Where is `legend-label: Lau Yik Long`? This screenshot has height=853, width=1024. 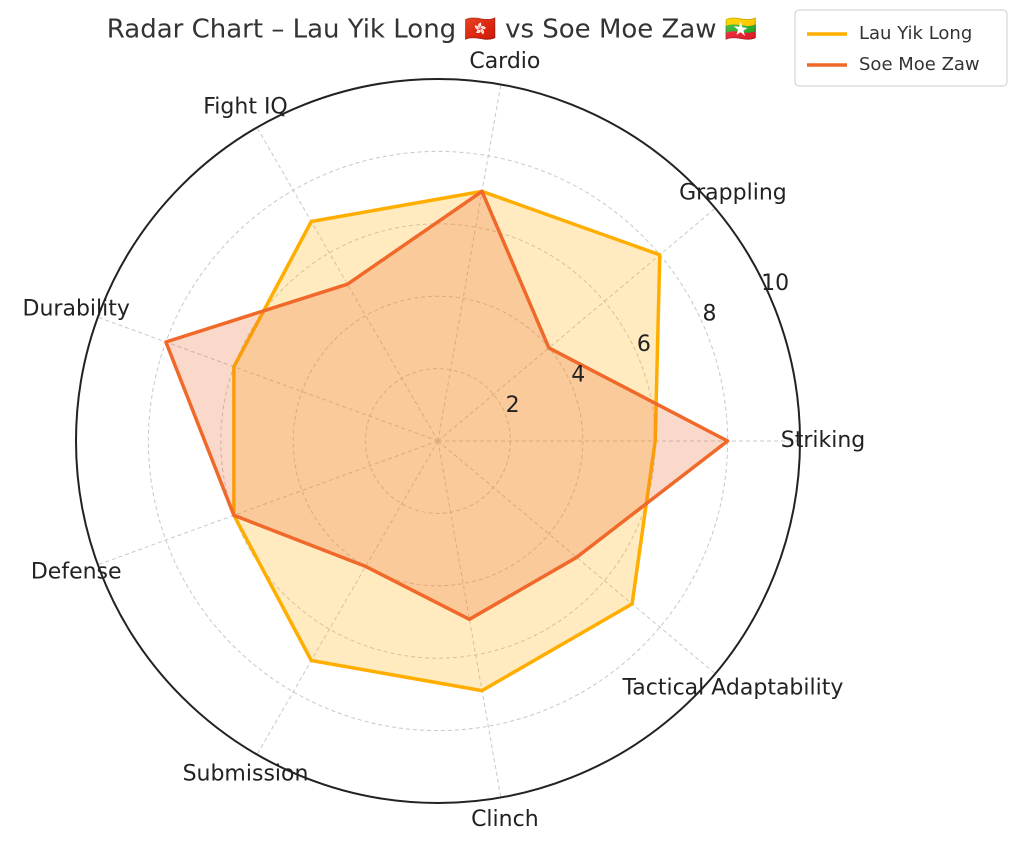
legend-label: Lau Yik Long is located at coordinates (915, 33).